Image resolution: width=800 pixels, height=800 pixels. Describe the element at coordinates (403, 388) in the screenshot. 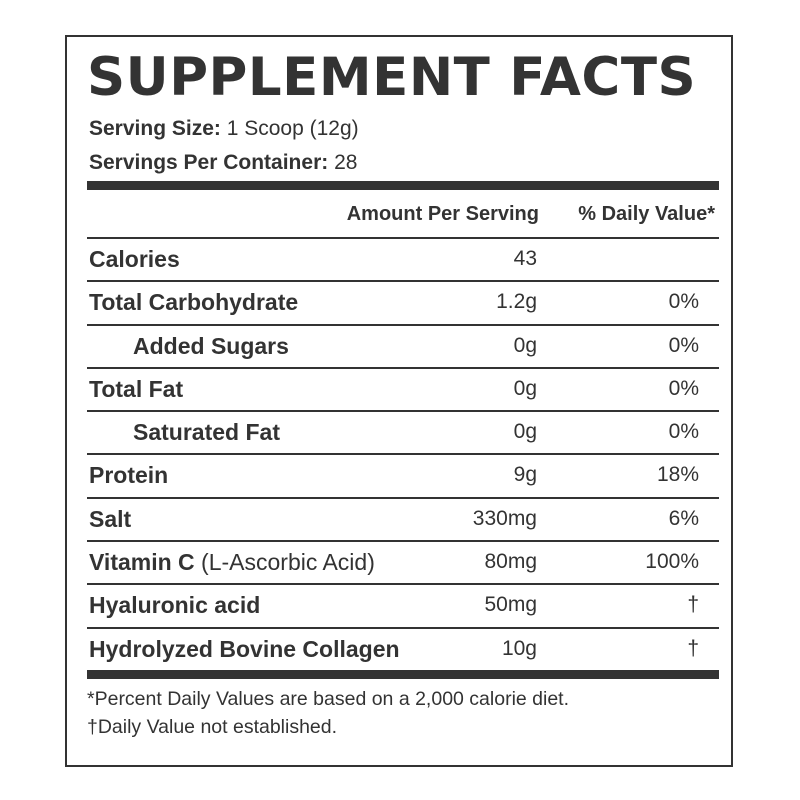

I see `table-row: Total Fat 0g 0%` at that location.